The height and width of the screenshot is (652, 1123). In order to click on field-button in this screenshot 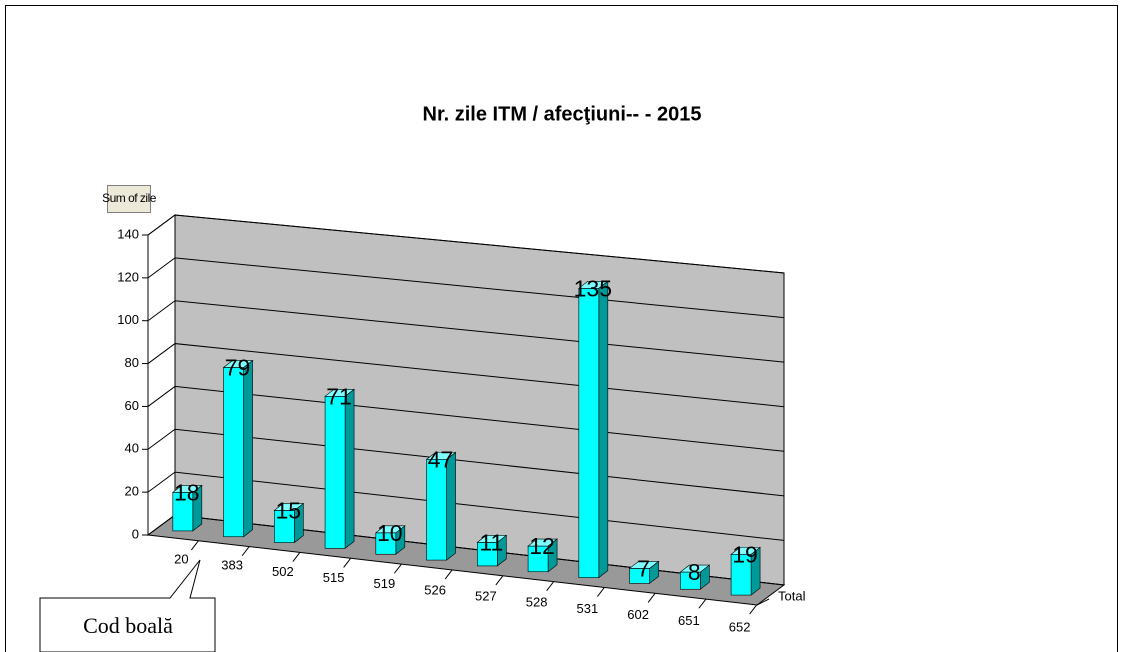, I will do `click(129, 199)`.